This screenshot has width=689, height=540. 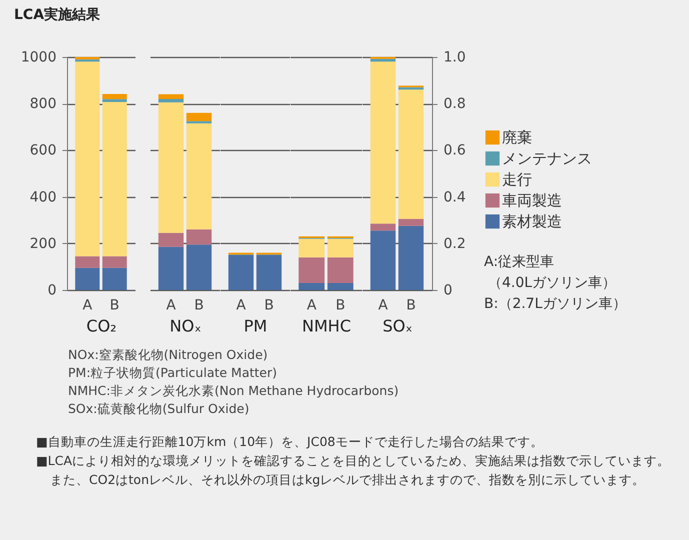 I want to click on legend-label: 素材製造, so click(x=532, y=221).